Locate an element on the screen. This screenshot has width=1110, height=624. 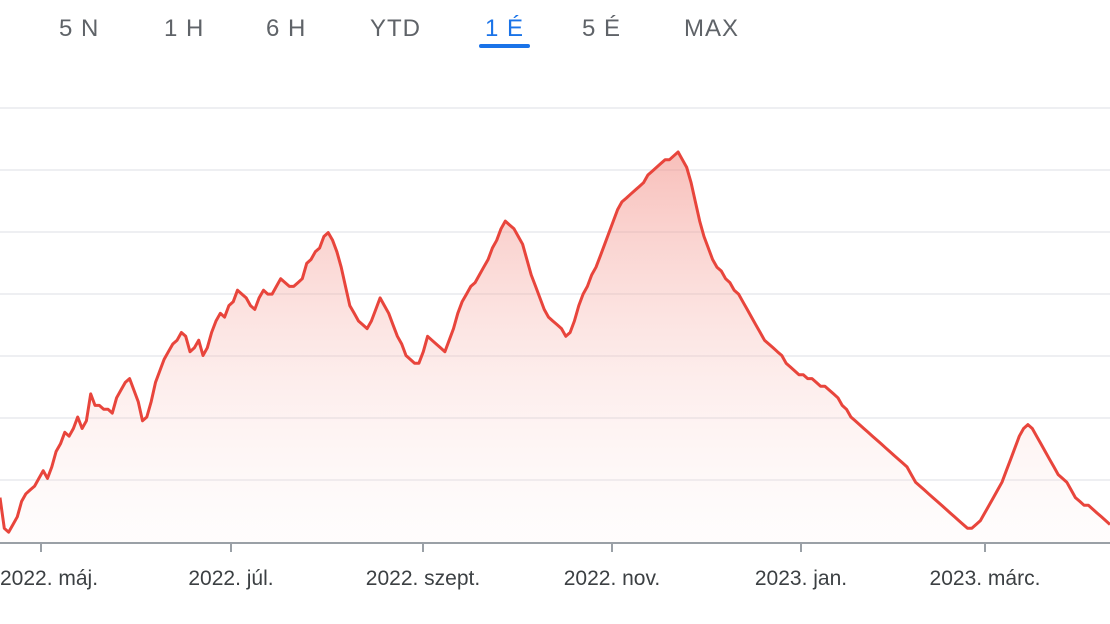
tab-5-days: 5 N is located at coordinates (79, 28).